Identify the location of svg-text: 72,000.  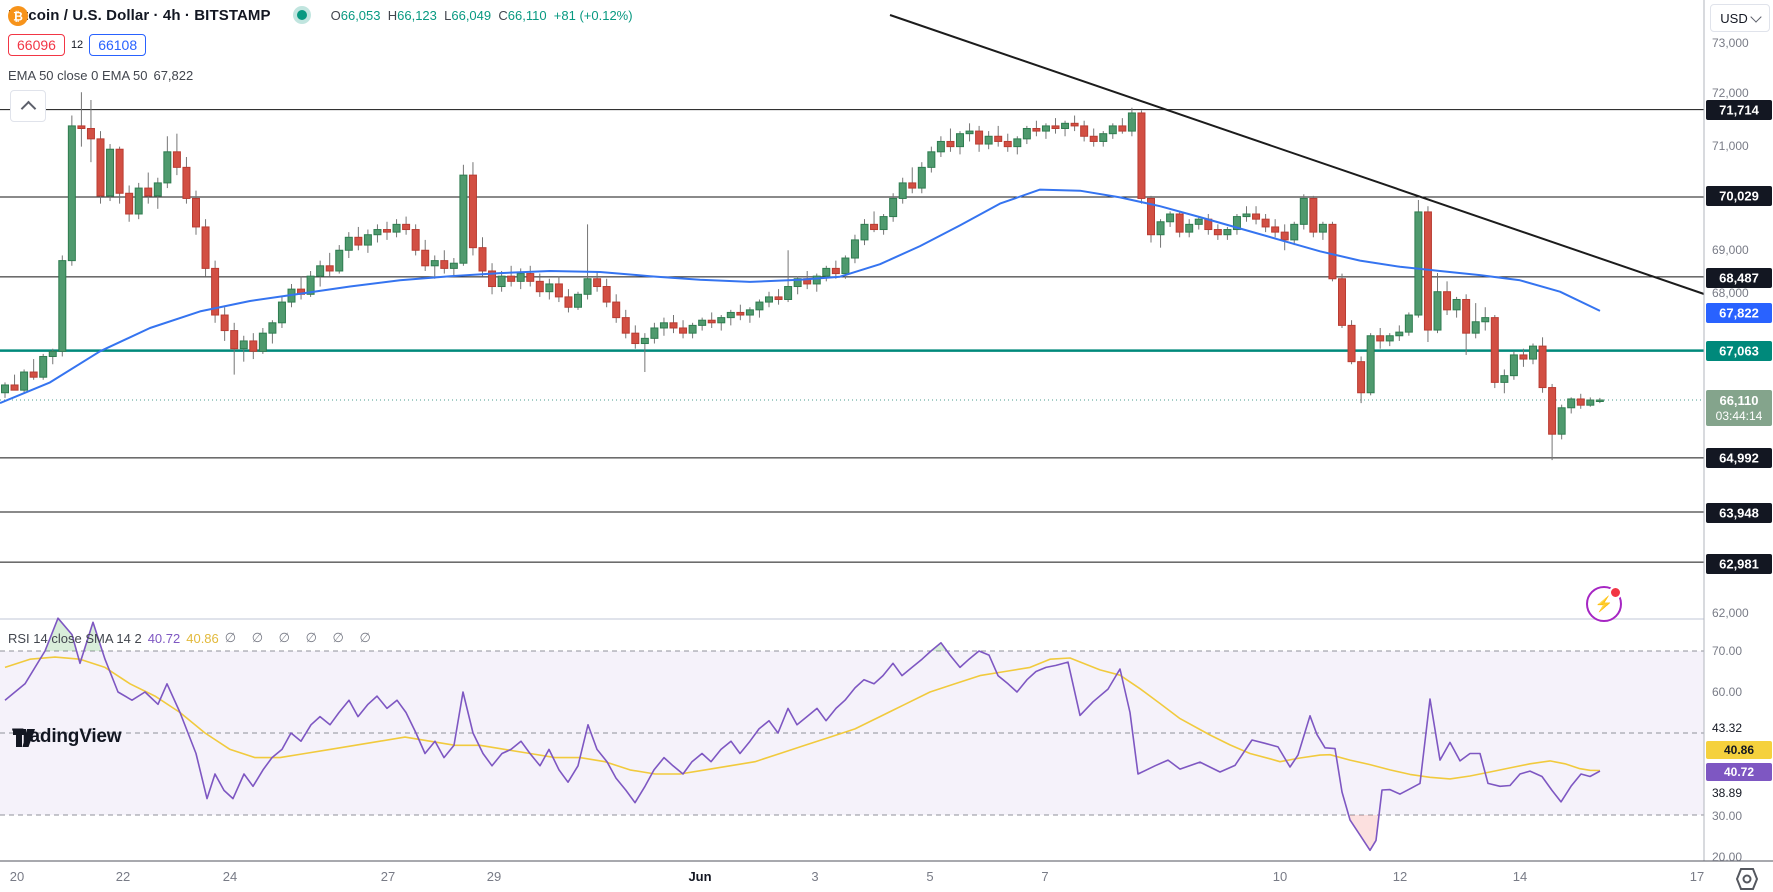
(1730, 93).